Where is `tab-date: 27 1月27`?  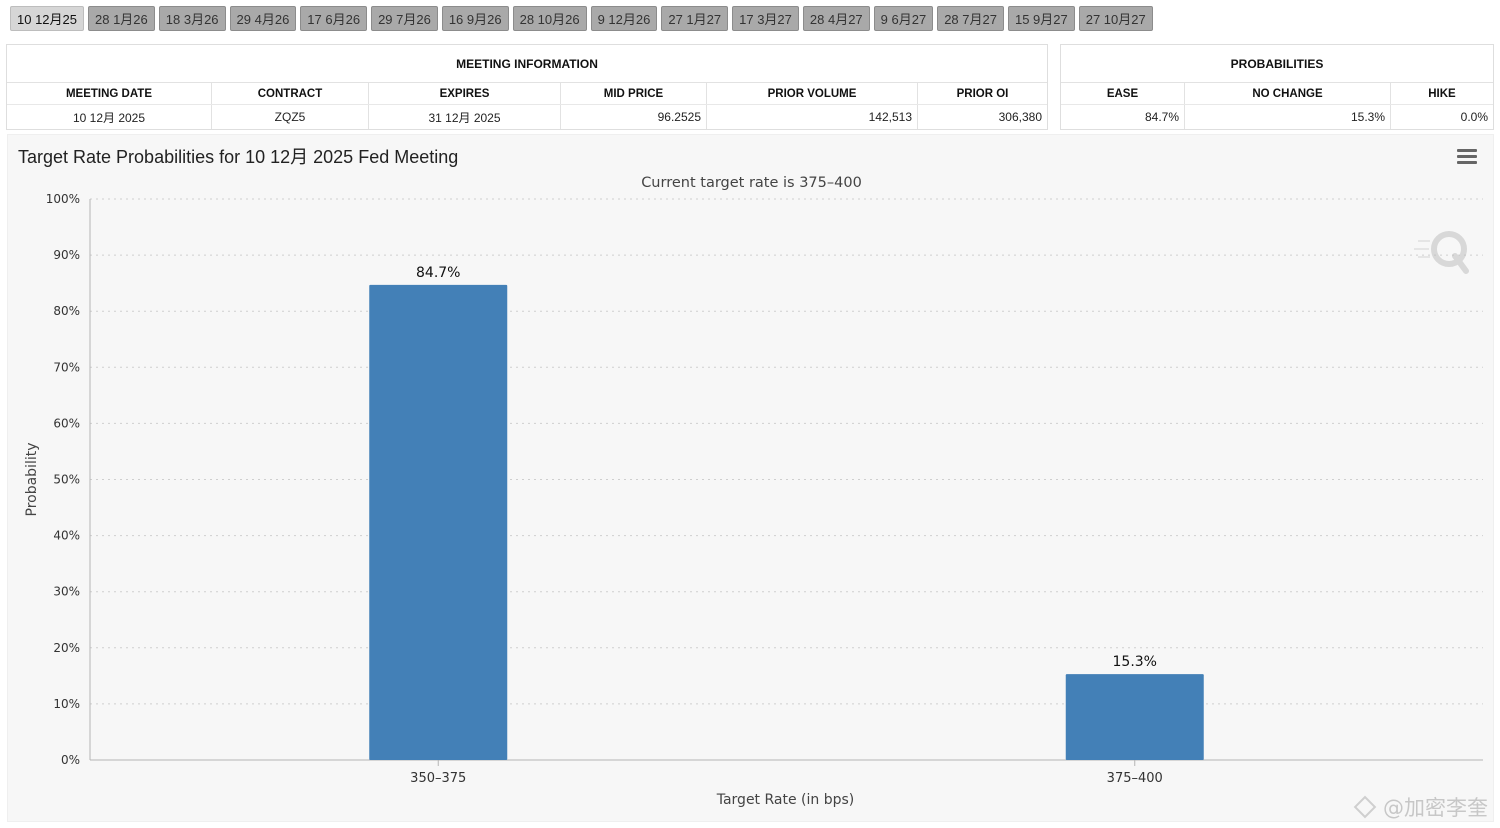
tab-date: 27 1月27 is located at coordinates (695, 18).